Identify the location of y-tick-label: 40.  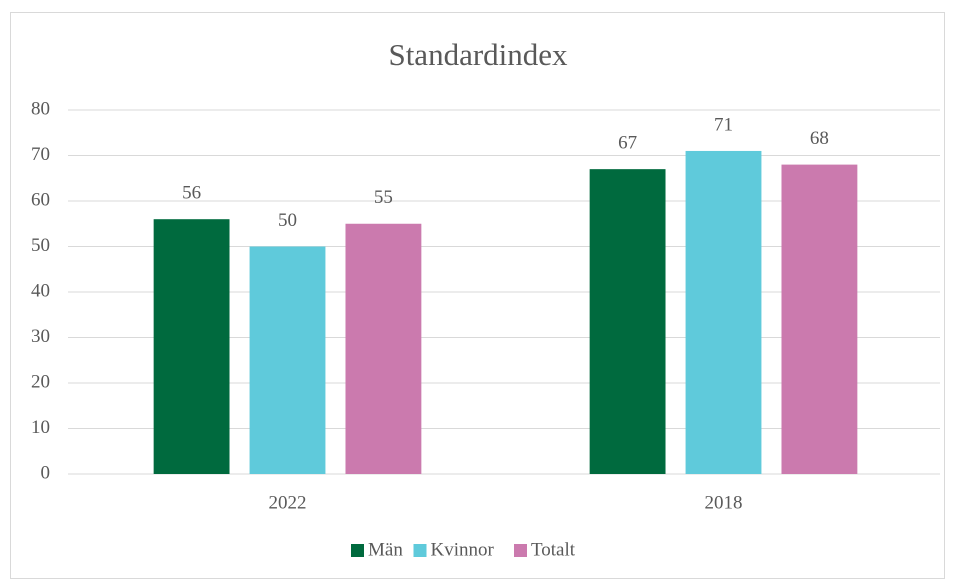
(40, 290).